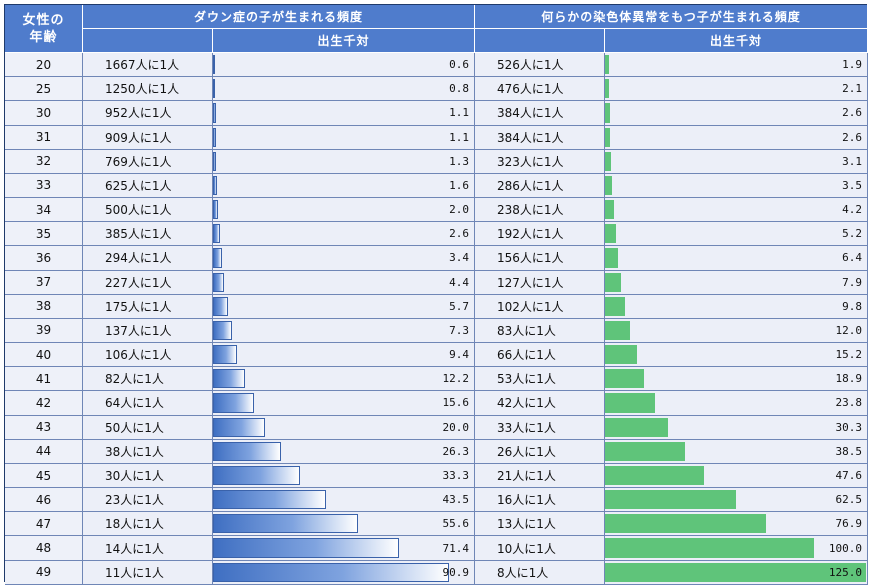  Describe the element at coordinates (344, 113) in the screenshot. I see `down-bar-cell: 1.1` at that location.